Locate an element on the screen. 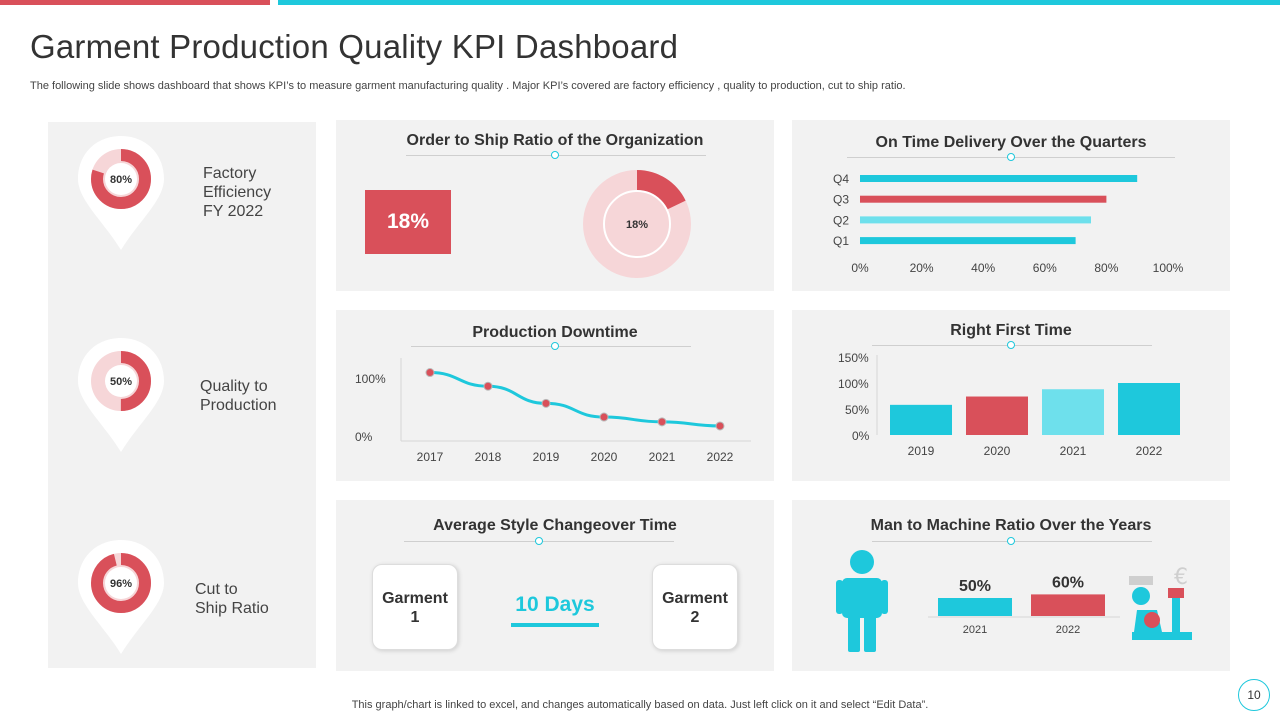 Image resolution: width=1280 pixels, height=720 pixels. x-tick-label: 2018 is located at coordinates (488, 457).